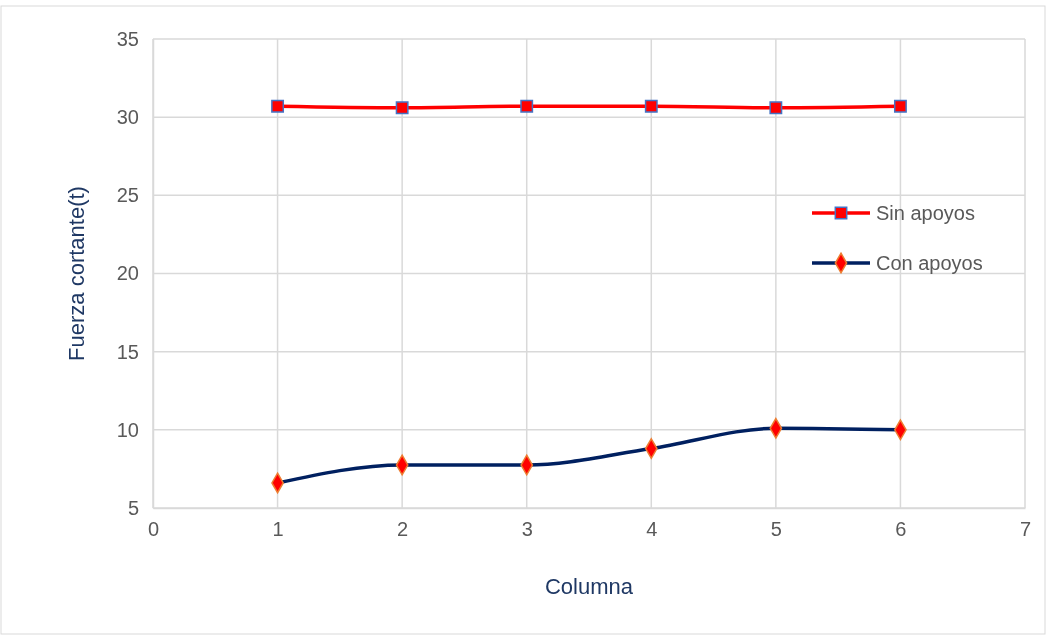 The height and width of the screenshot is (636, 1047). What do you see at coordinates (133, 507) in the screenshot?
I see `y-tick-label: 5` at bounding box center [133, 507].